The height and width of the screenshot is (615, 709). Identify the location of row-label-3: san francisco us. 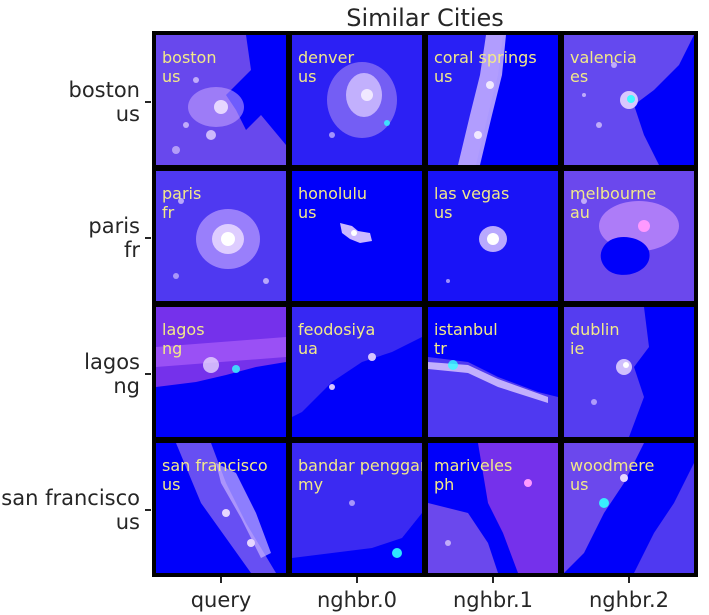
(70, 510).